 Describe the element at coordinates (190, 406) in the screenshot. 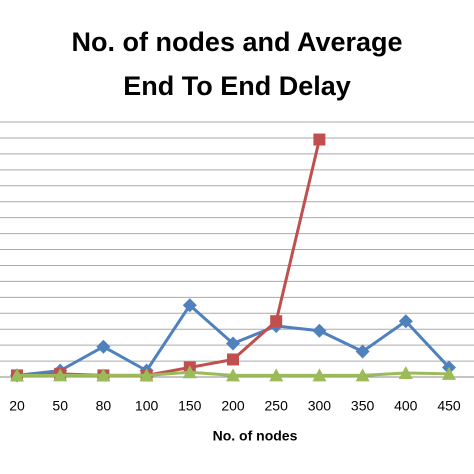

I see `x-tick-label: 150` at that location.